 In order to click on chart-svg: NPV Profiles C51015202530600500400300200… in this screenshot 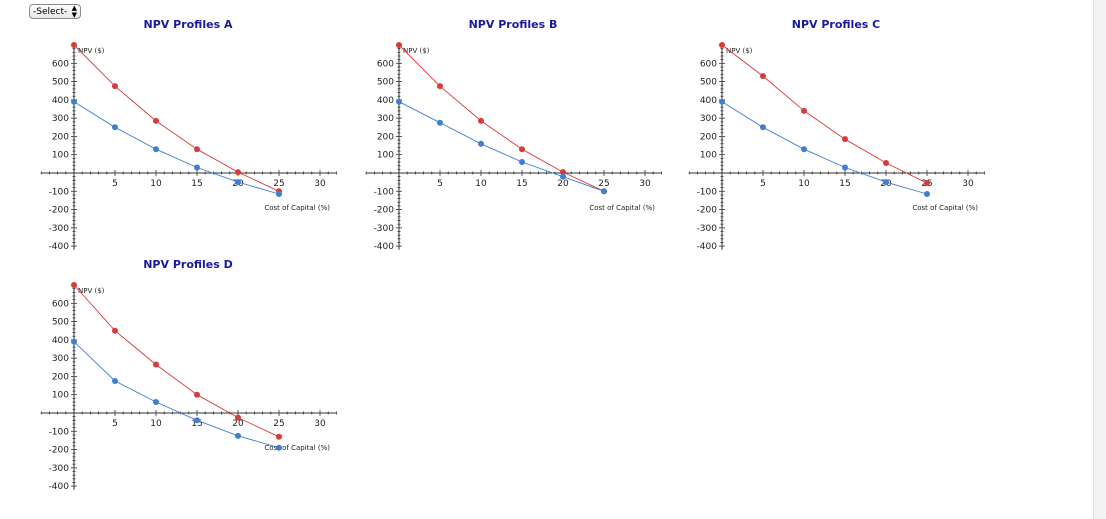, I will do `click(836, 135)`.